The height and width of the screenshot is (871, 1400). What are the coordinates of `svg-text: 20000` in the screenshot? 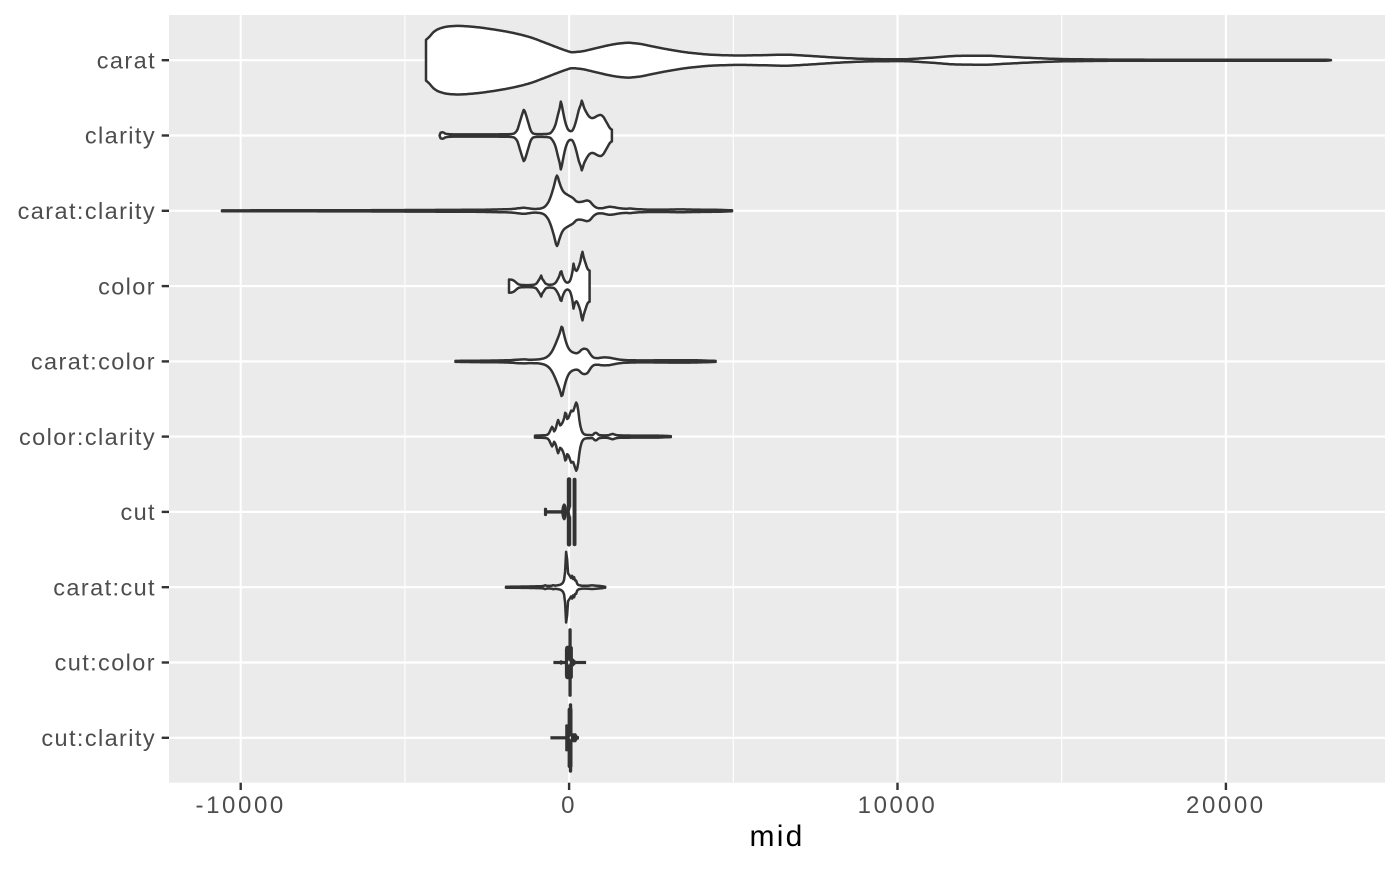 It's located at (1226, 805).